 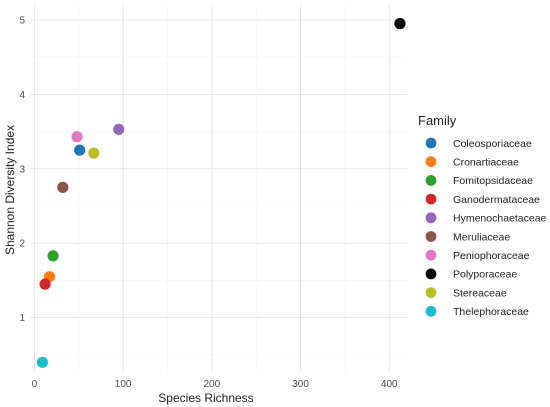 What do you see at coordinates (22, 244) in the screenshot?
I see `y-tick-label: 2` at bounding box center [22, 244].